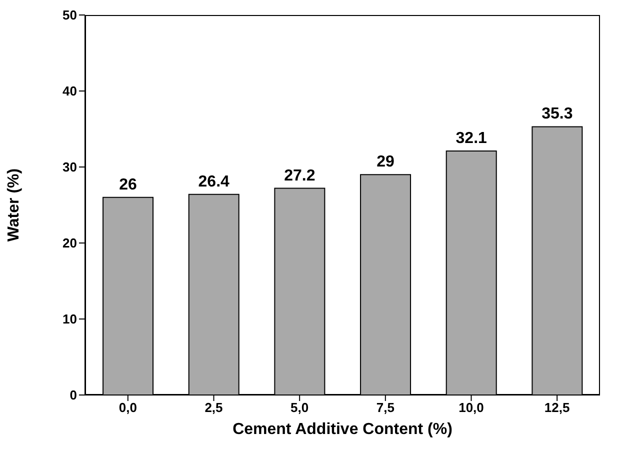 The image size is (627, 459). I want to click on y-axis-title: Water (%), so click(14, 205).